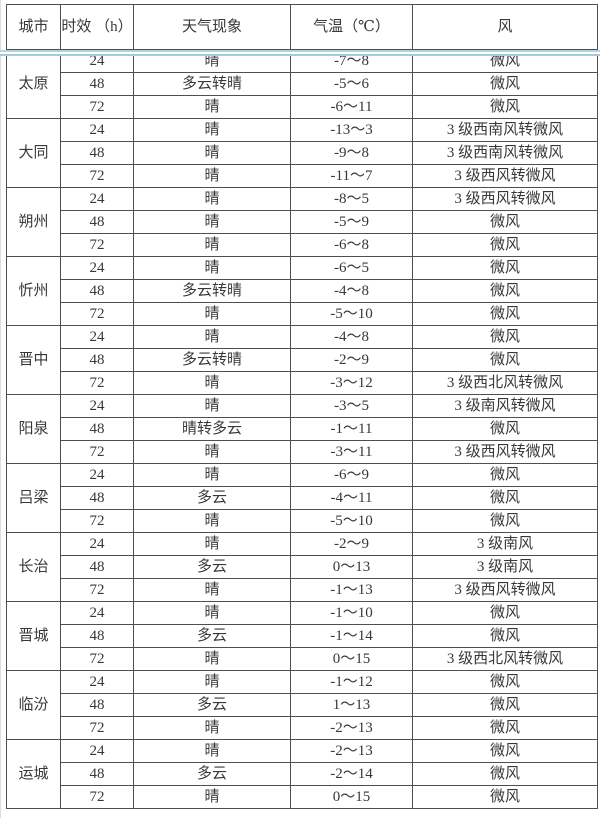 The width and height of the screenshot is (600, 818). What do you see at coordinates (351, 774) in the screenshot?
I see `temperature-cell: -2～14` at bounding box center [351, 774].